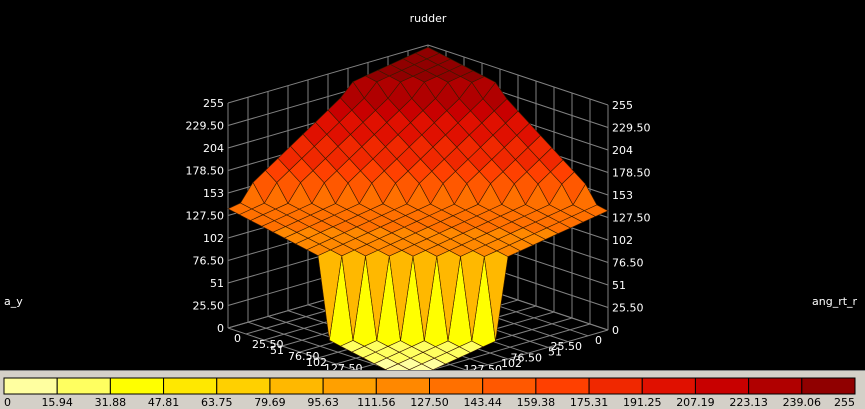  What do you see at coordinates (213, 193) in the screenshot?
I see `z-tick-label-left: 153` at bounding box center [213, 193].